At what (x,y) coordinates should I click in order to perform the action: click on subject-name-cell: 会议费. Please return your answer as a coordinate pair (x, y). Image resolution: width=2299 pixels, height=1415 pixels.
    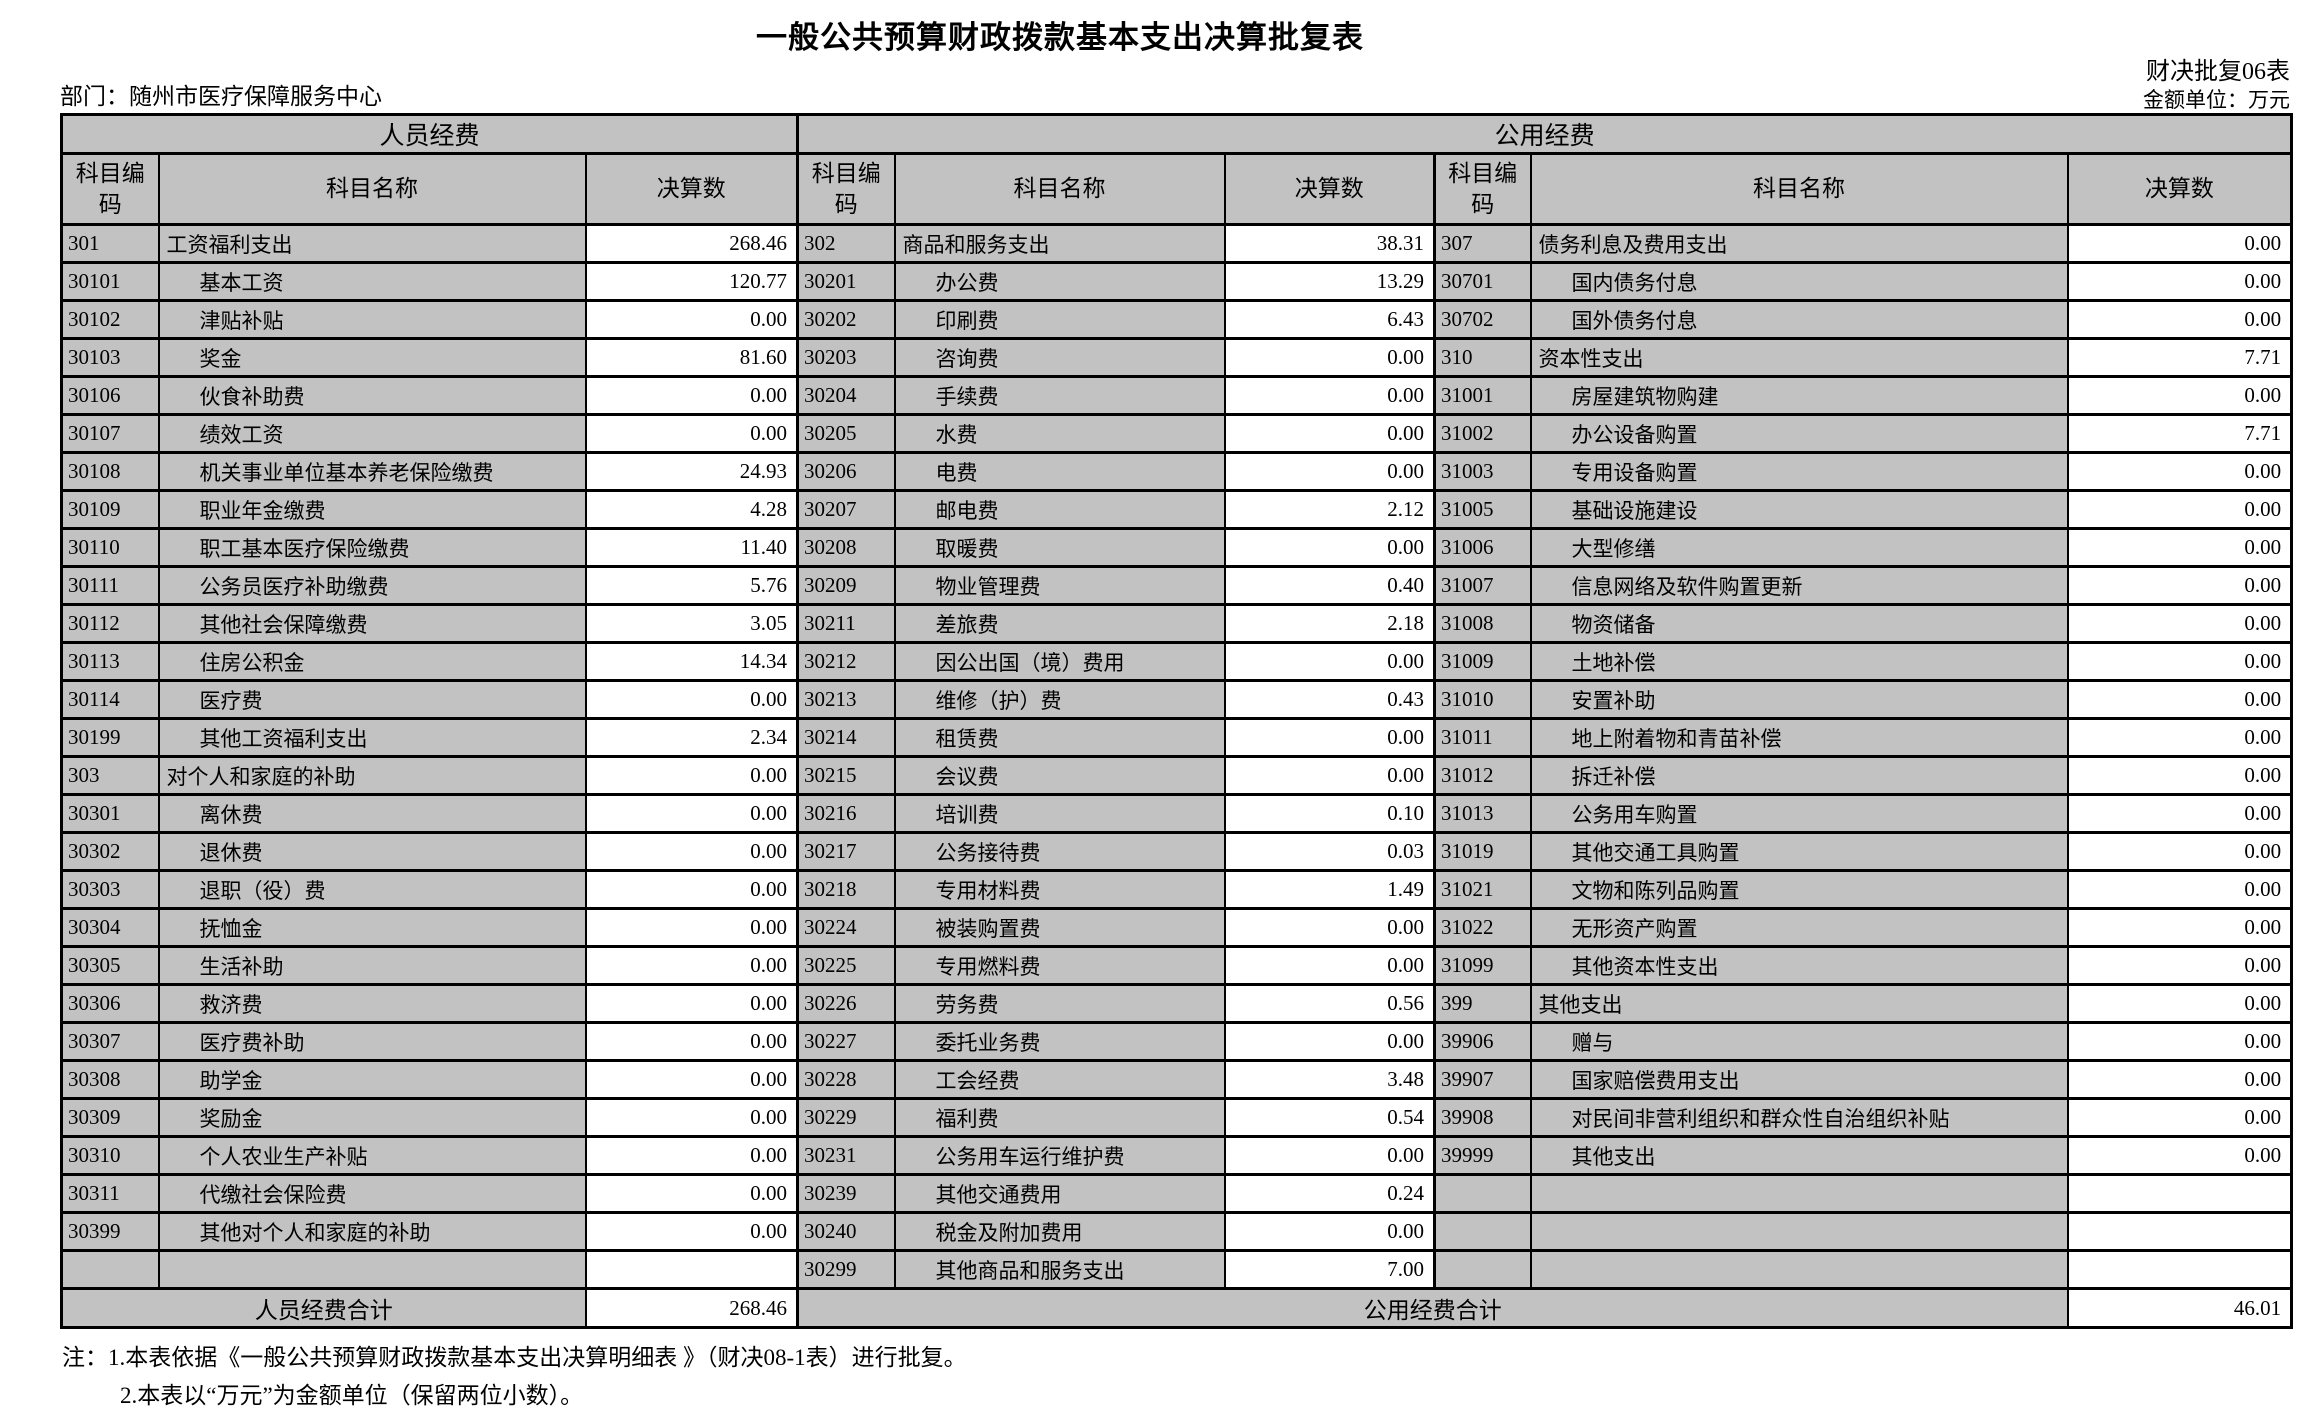
    Looking at the image, I should click on (1059, 775).